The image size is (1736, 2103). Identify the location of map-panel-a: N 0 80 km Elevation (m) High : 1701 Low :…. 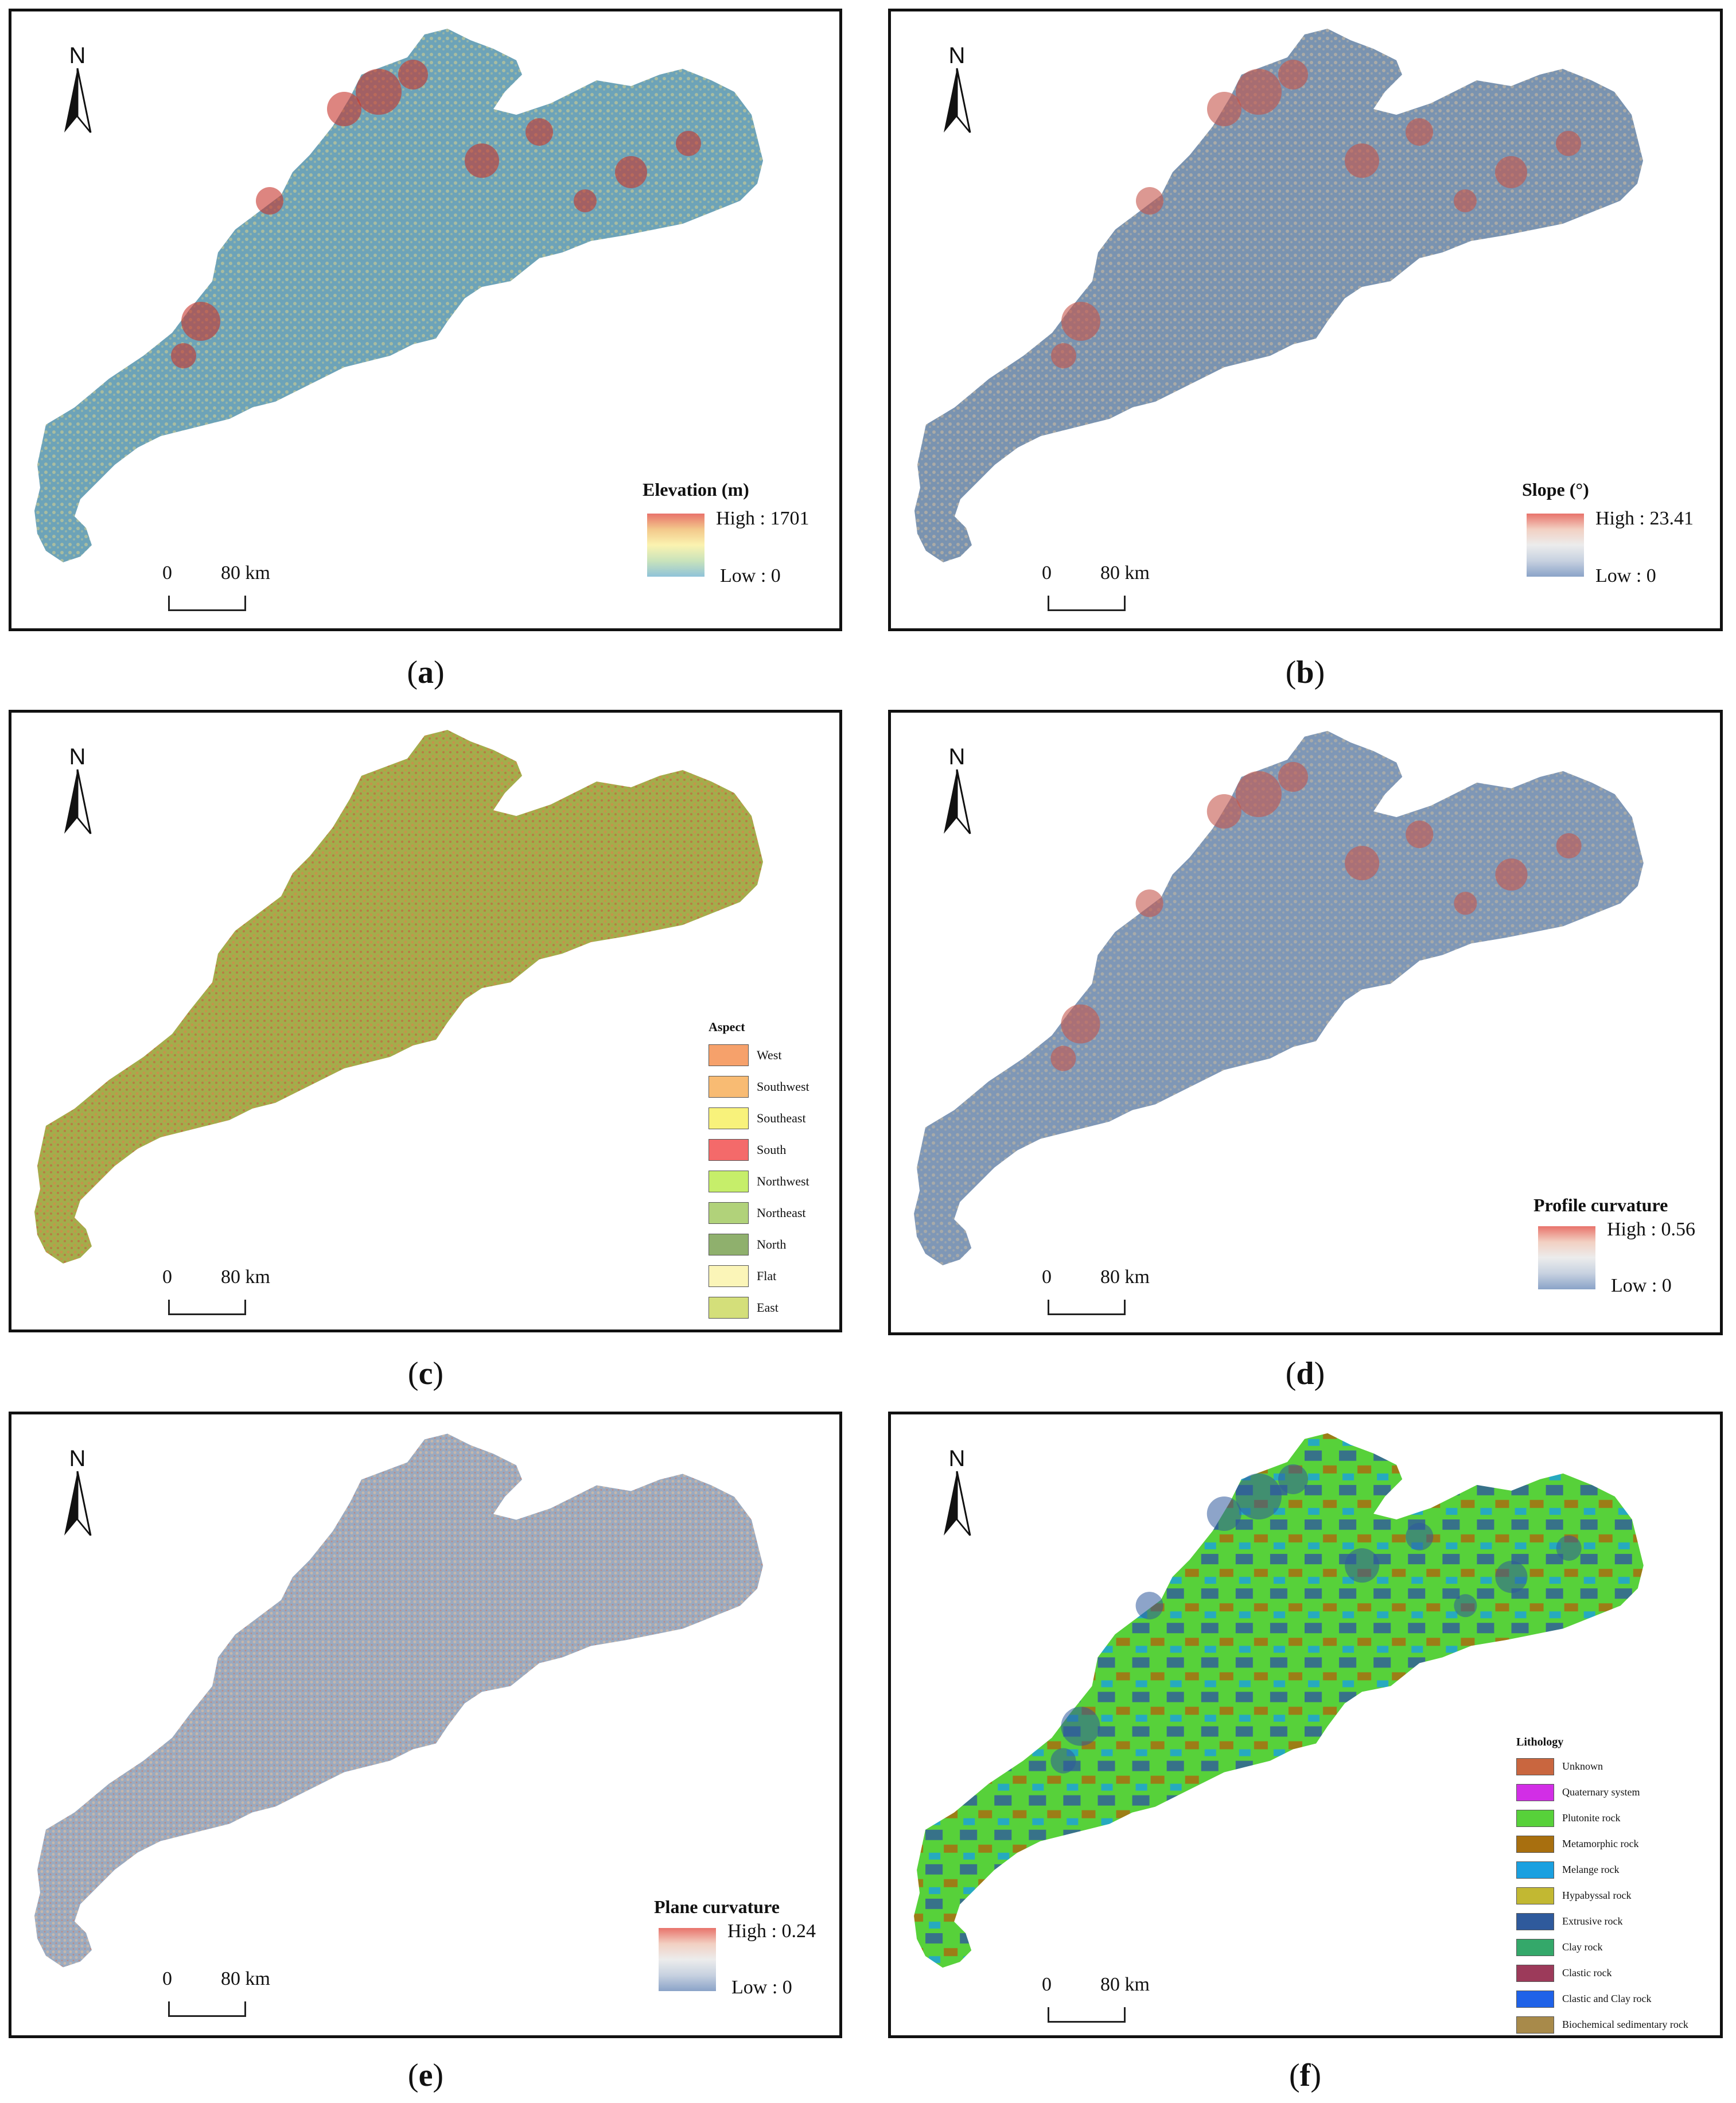
(425, 320).